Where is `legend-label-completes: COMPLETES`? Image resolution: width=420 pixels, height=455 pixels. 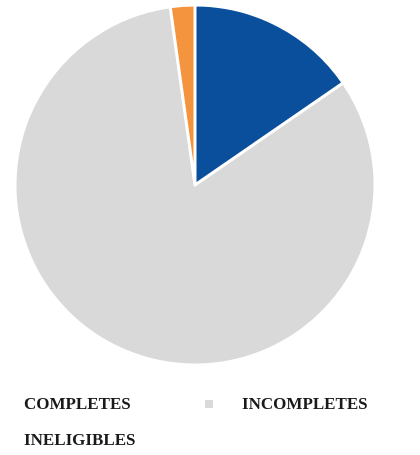
legend-label-completes: COMPLETES is located at coordinates (77, 403).